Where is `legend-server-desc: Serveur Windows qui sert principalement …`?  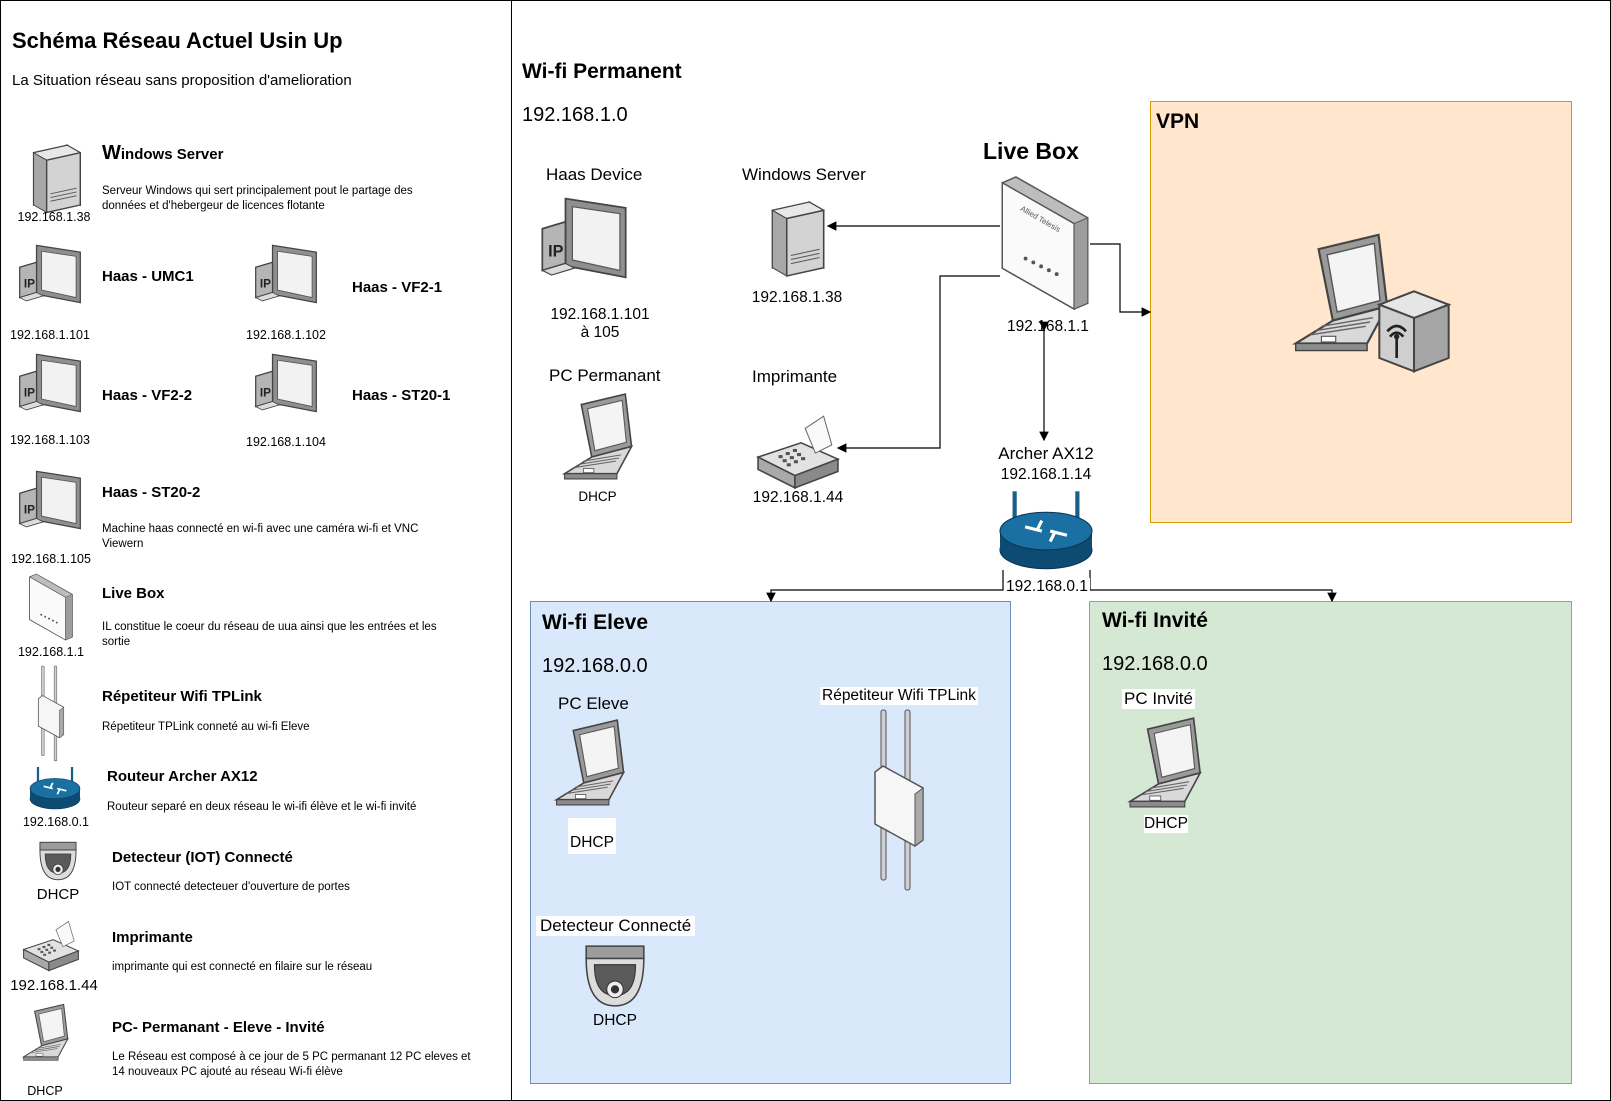
legend-server-desc: Serveur Windows qui sert principalement … is located at coordinates (257, 198).